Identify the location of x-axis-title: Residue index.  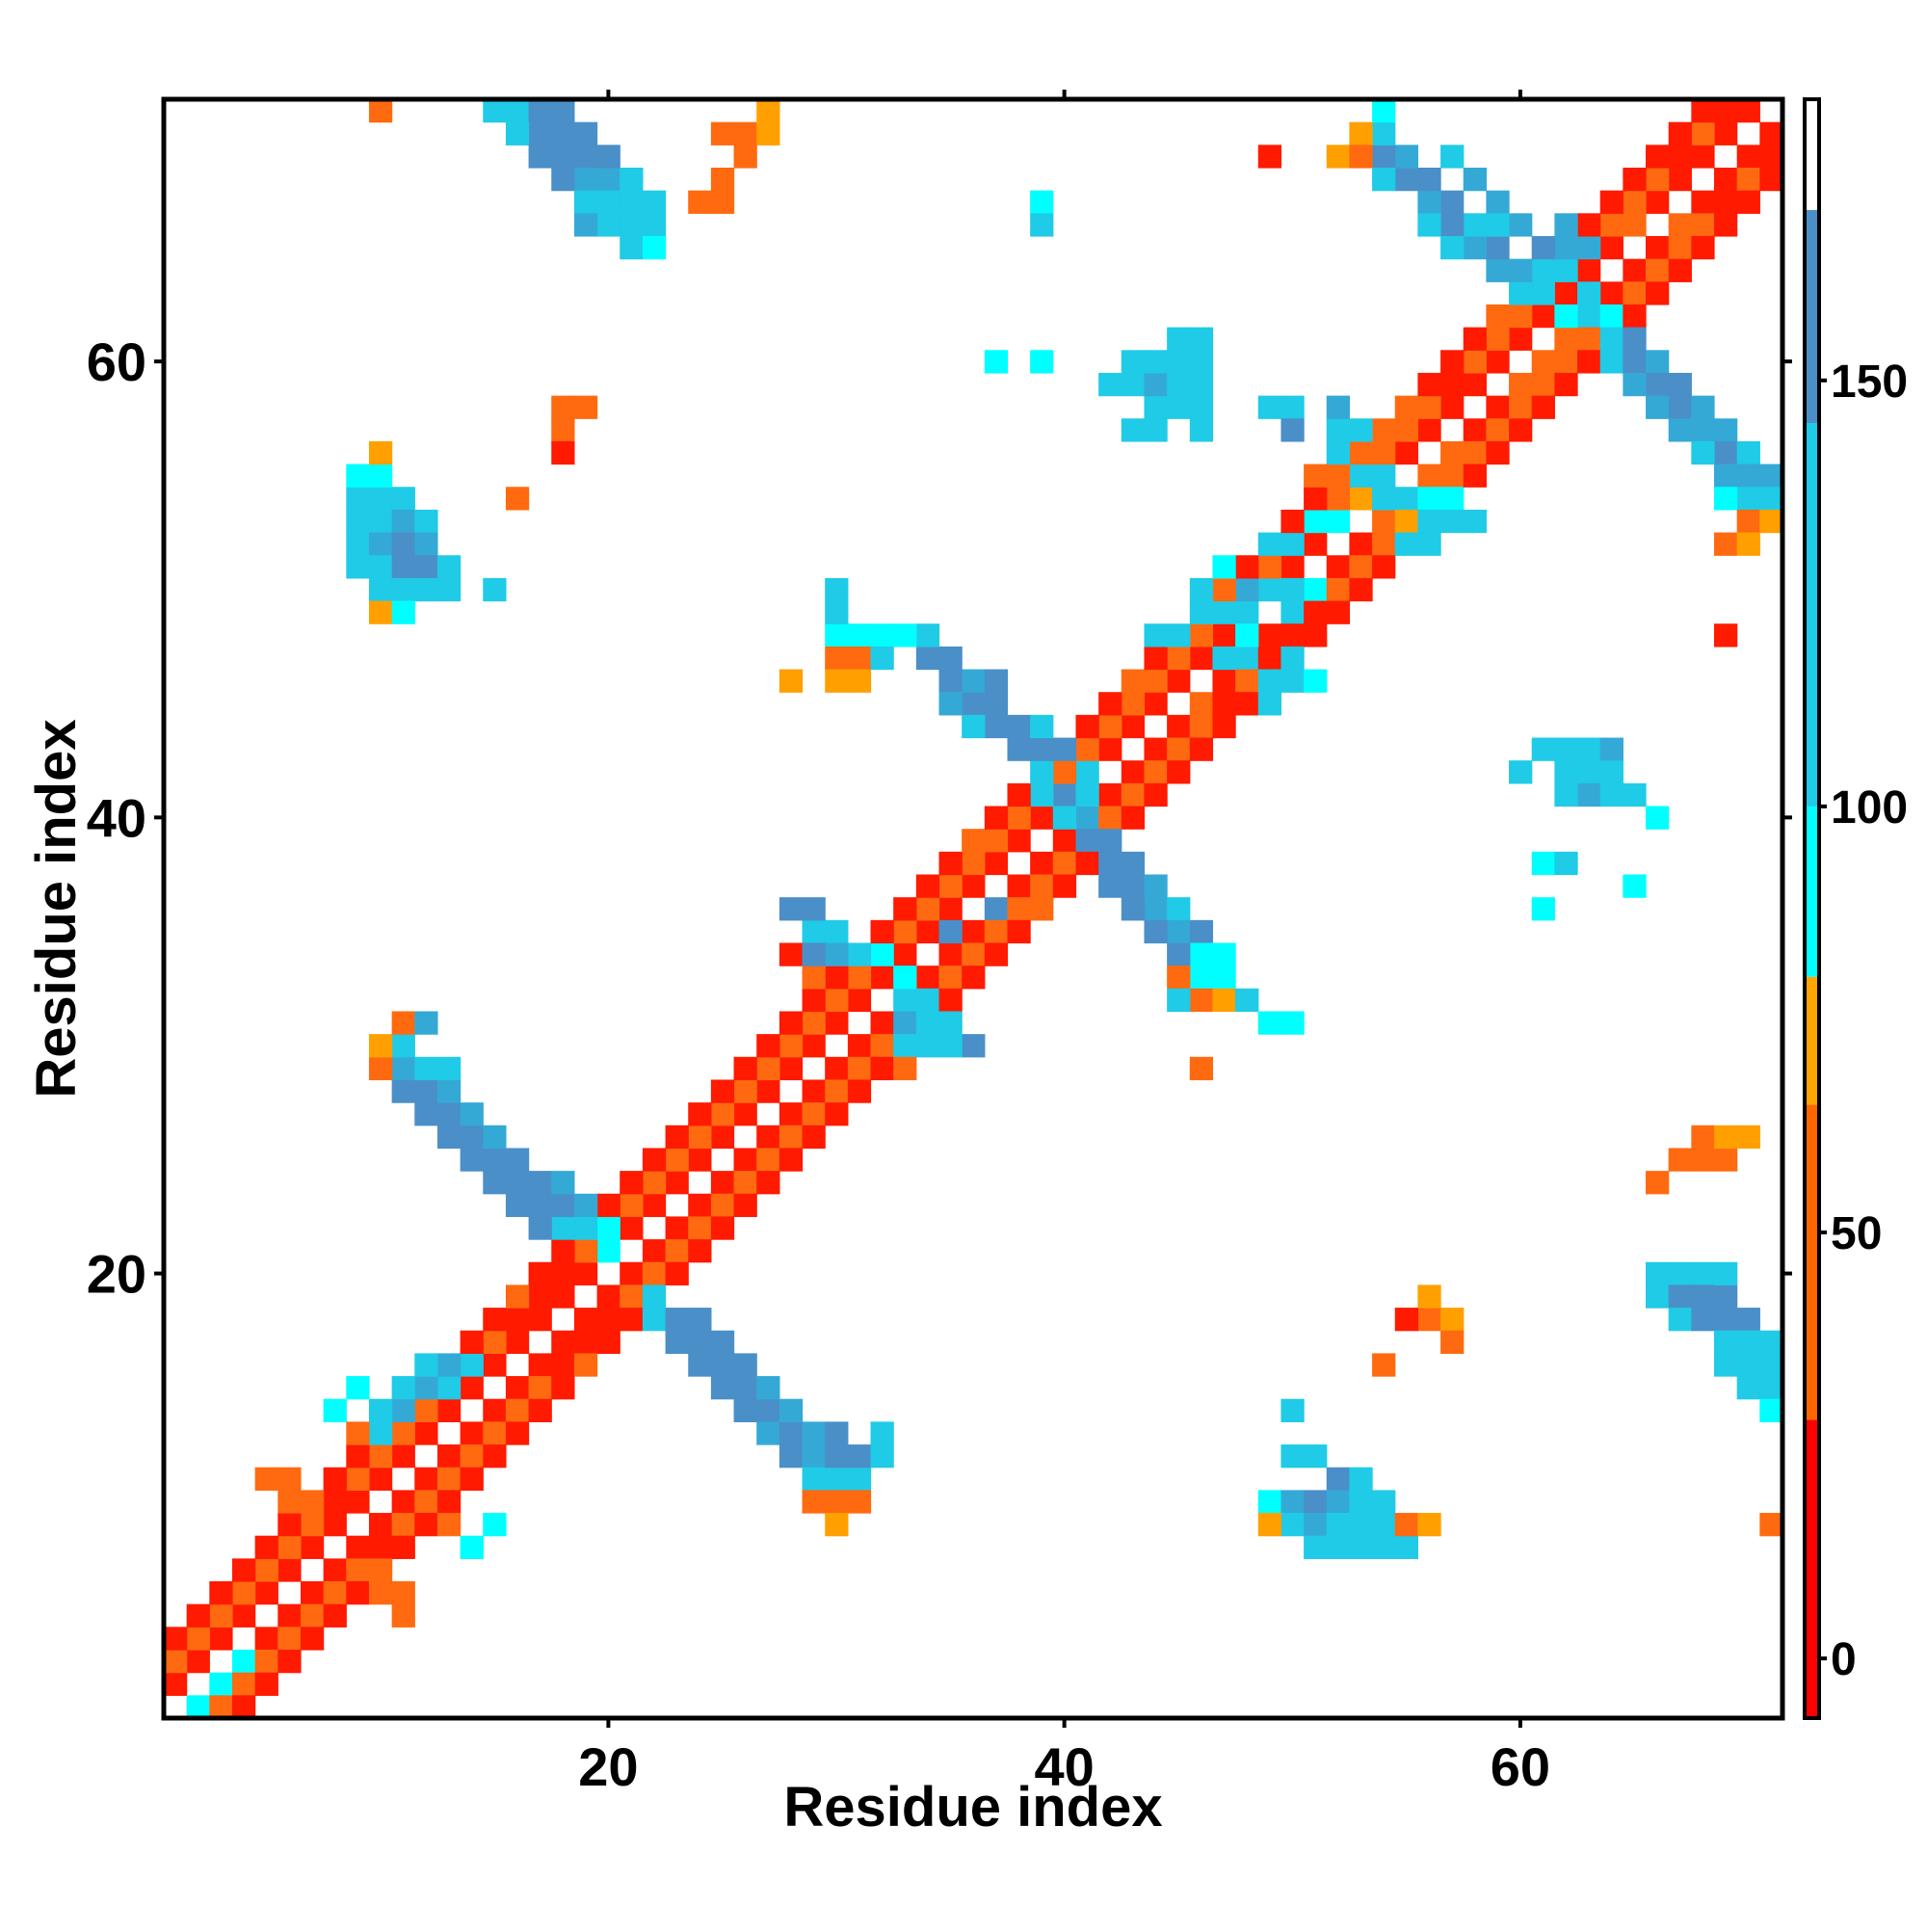
(973, 1807).